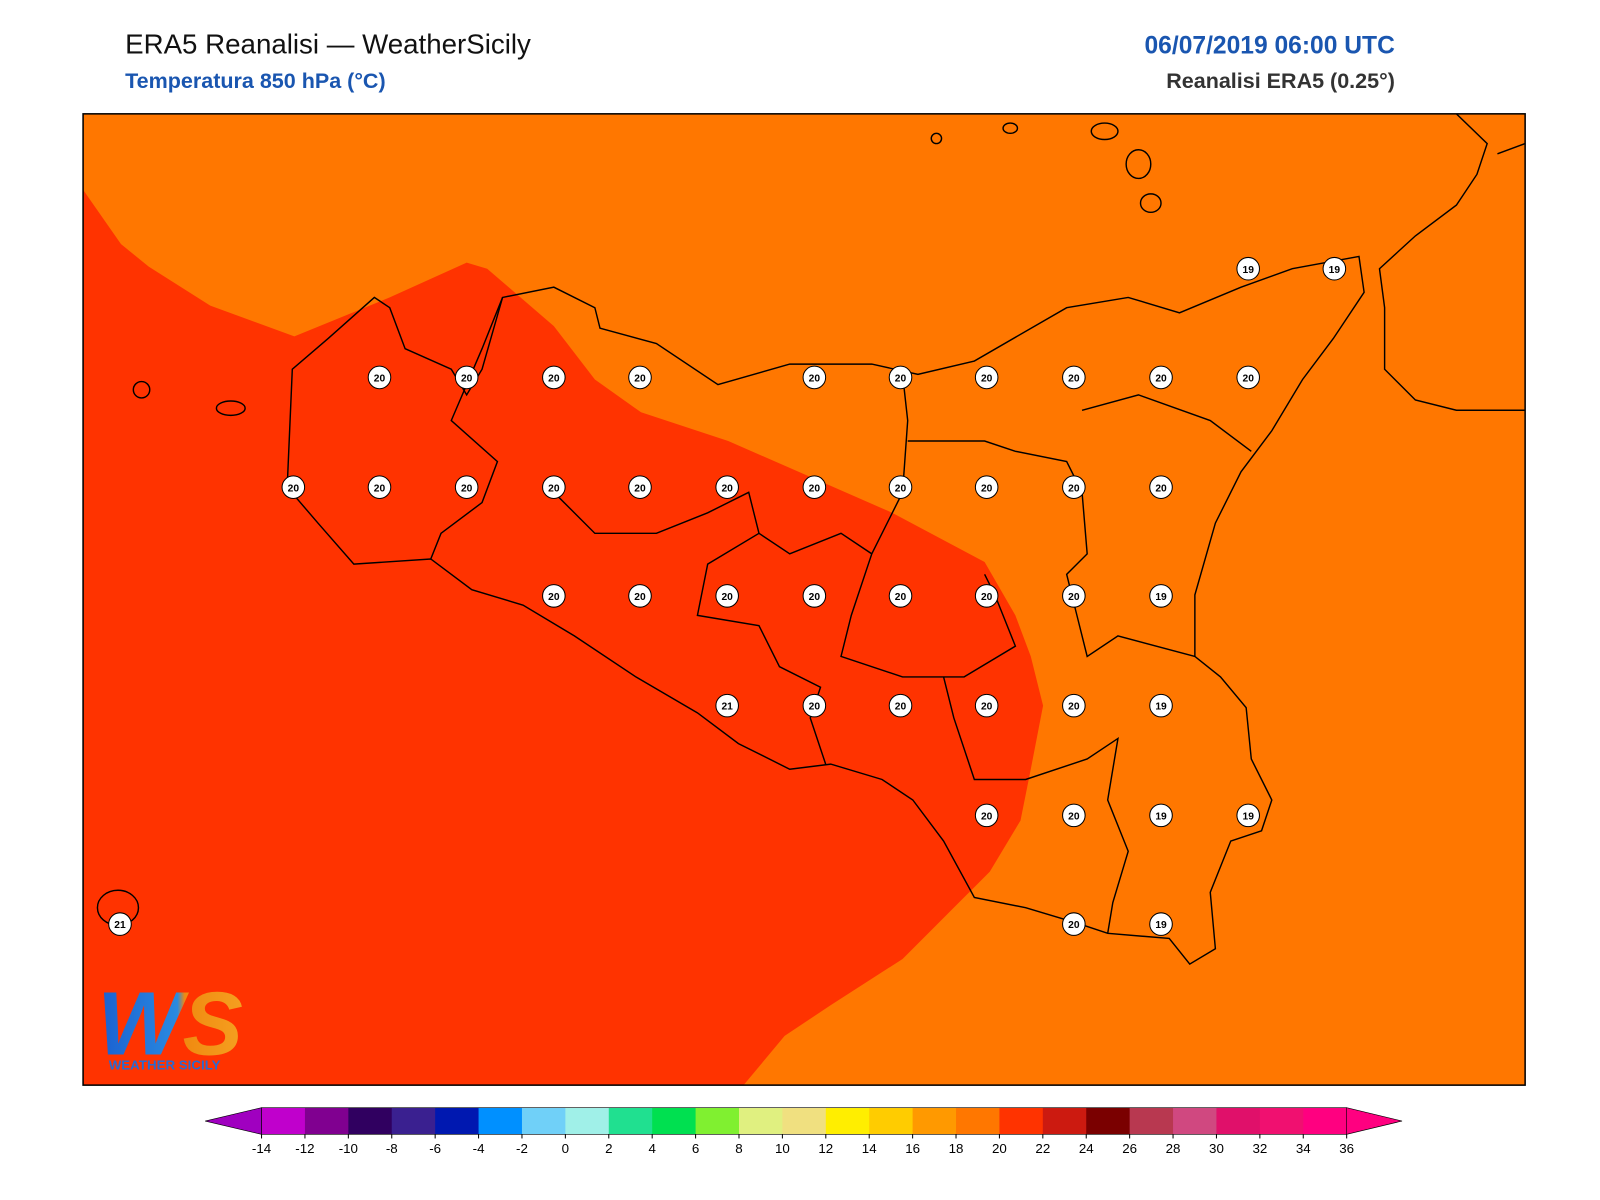  Describe the element at coordinates (912, 1148) in the screenshot. I see `colorbar-tick-label: 16` at that location.